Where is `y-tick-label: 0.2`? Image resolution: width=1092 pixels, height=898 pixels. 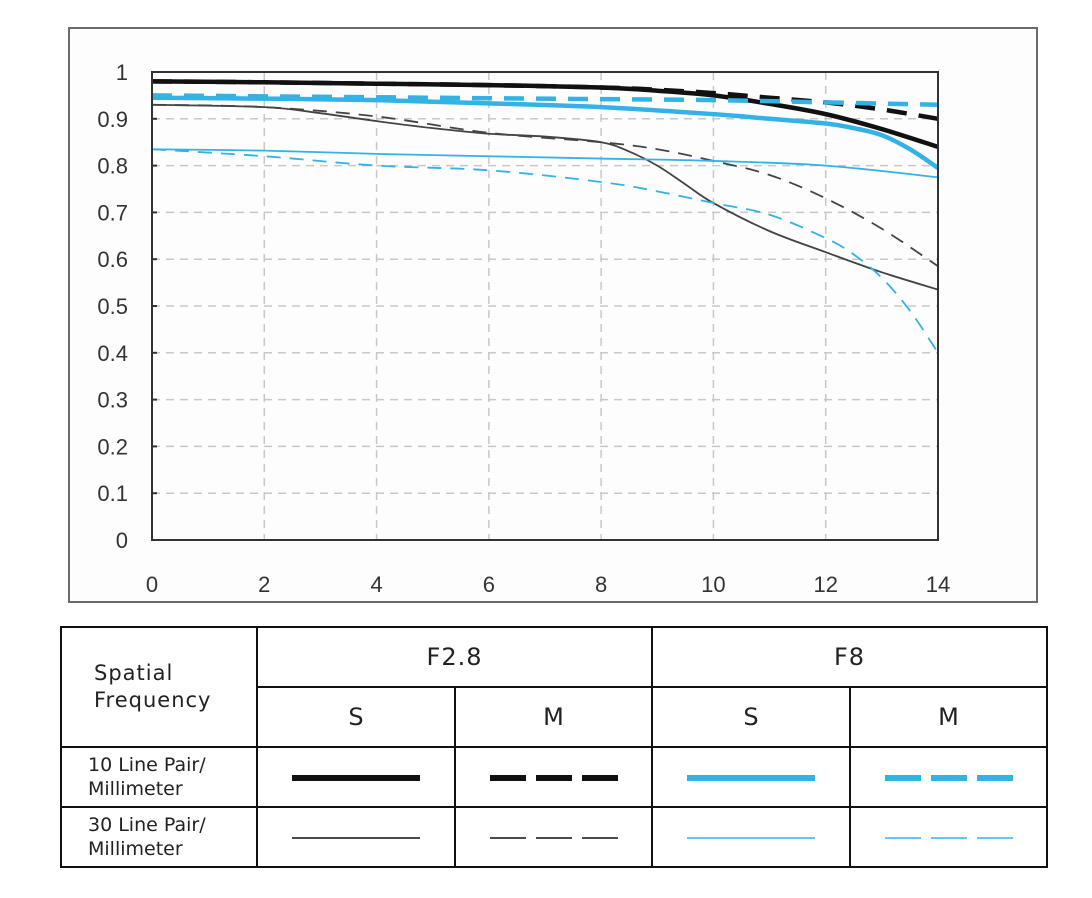 y-tick-label: 0.2 is located at coordinates (112, 446).